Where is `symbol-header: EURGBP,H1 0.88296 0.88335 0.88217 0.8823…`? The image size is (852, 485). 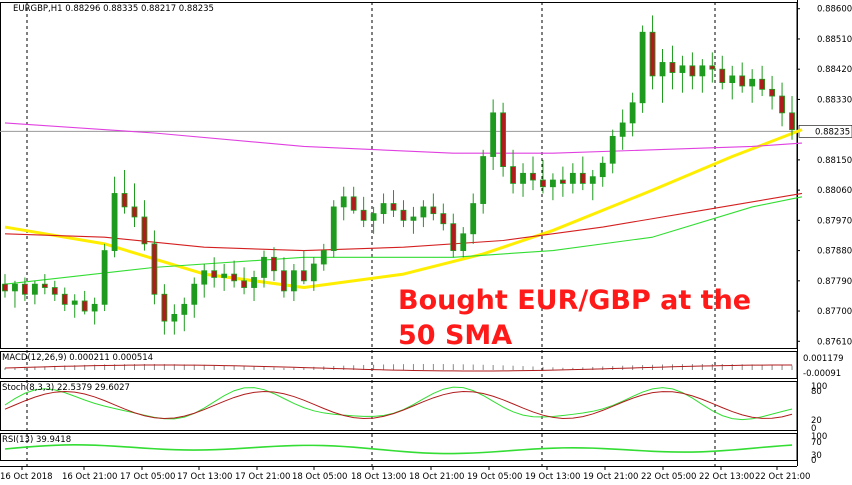
symbol-header: EURGBP,H1 0.88296 0.88335 0.88217 0.8823… is located at coordinates (113, 9).